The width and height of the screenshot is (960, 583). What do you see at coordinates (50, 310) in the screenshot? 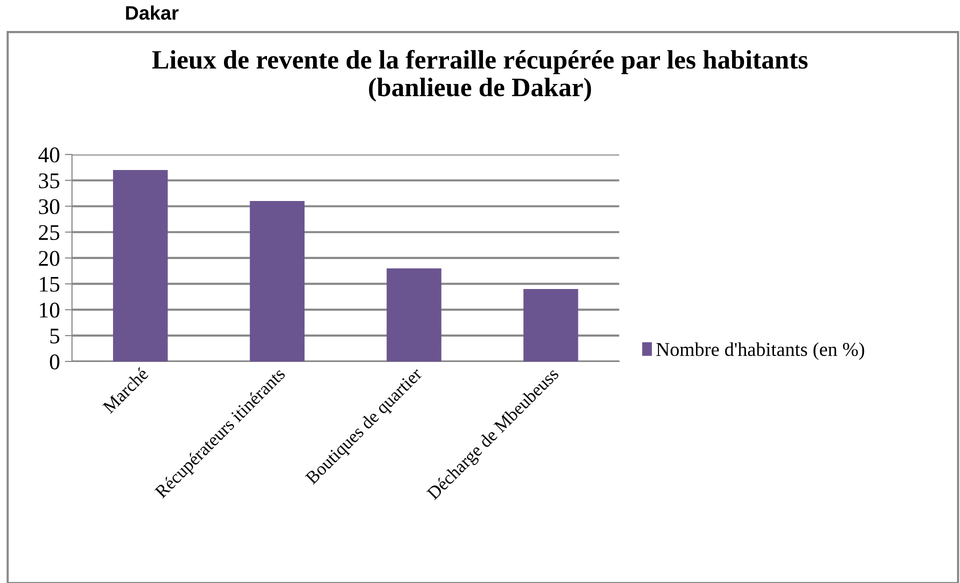
I see `y-tick-label: 10` at bounding box center [50, 310].